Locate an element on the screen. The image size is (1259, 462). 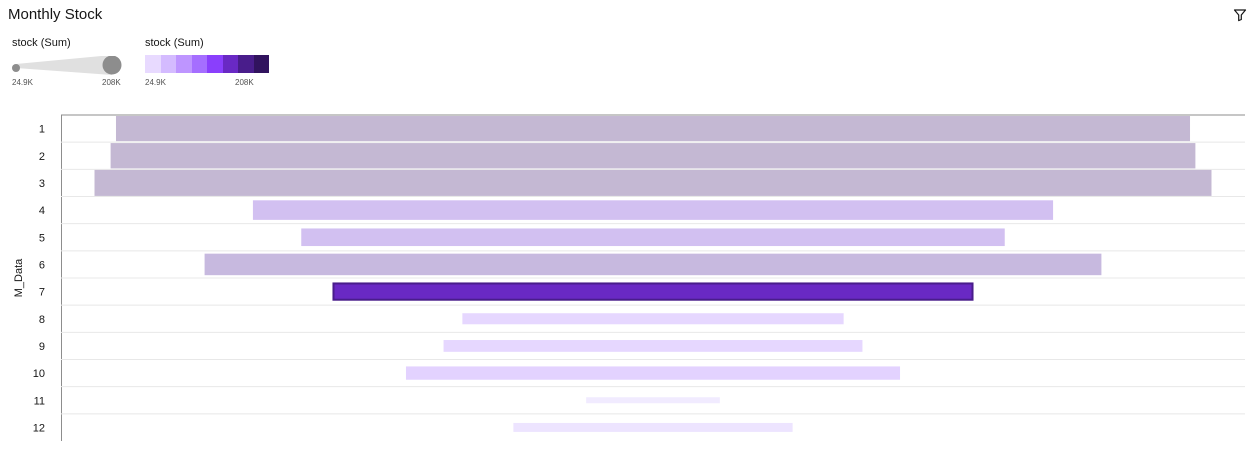
y-tick-label: 1 is located at coordinates (42, 130).